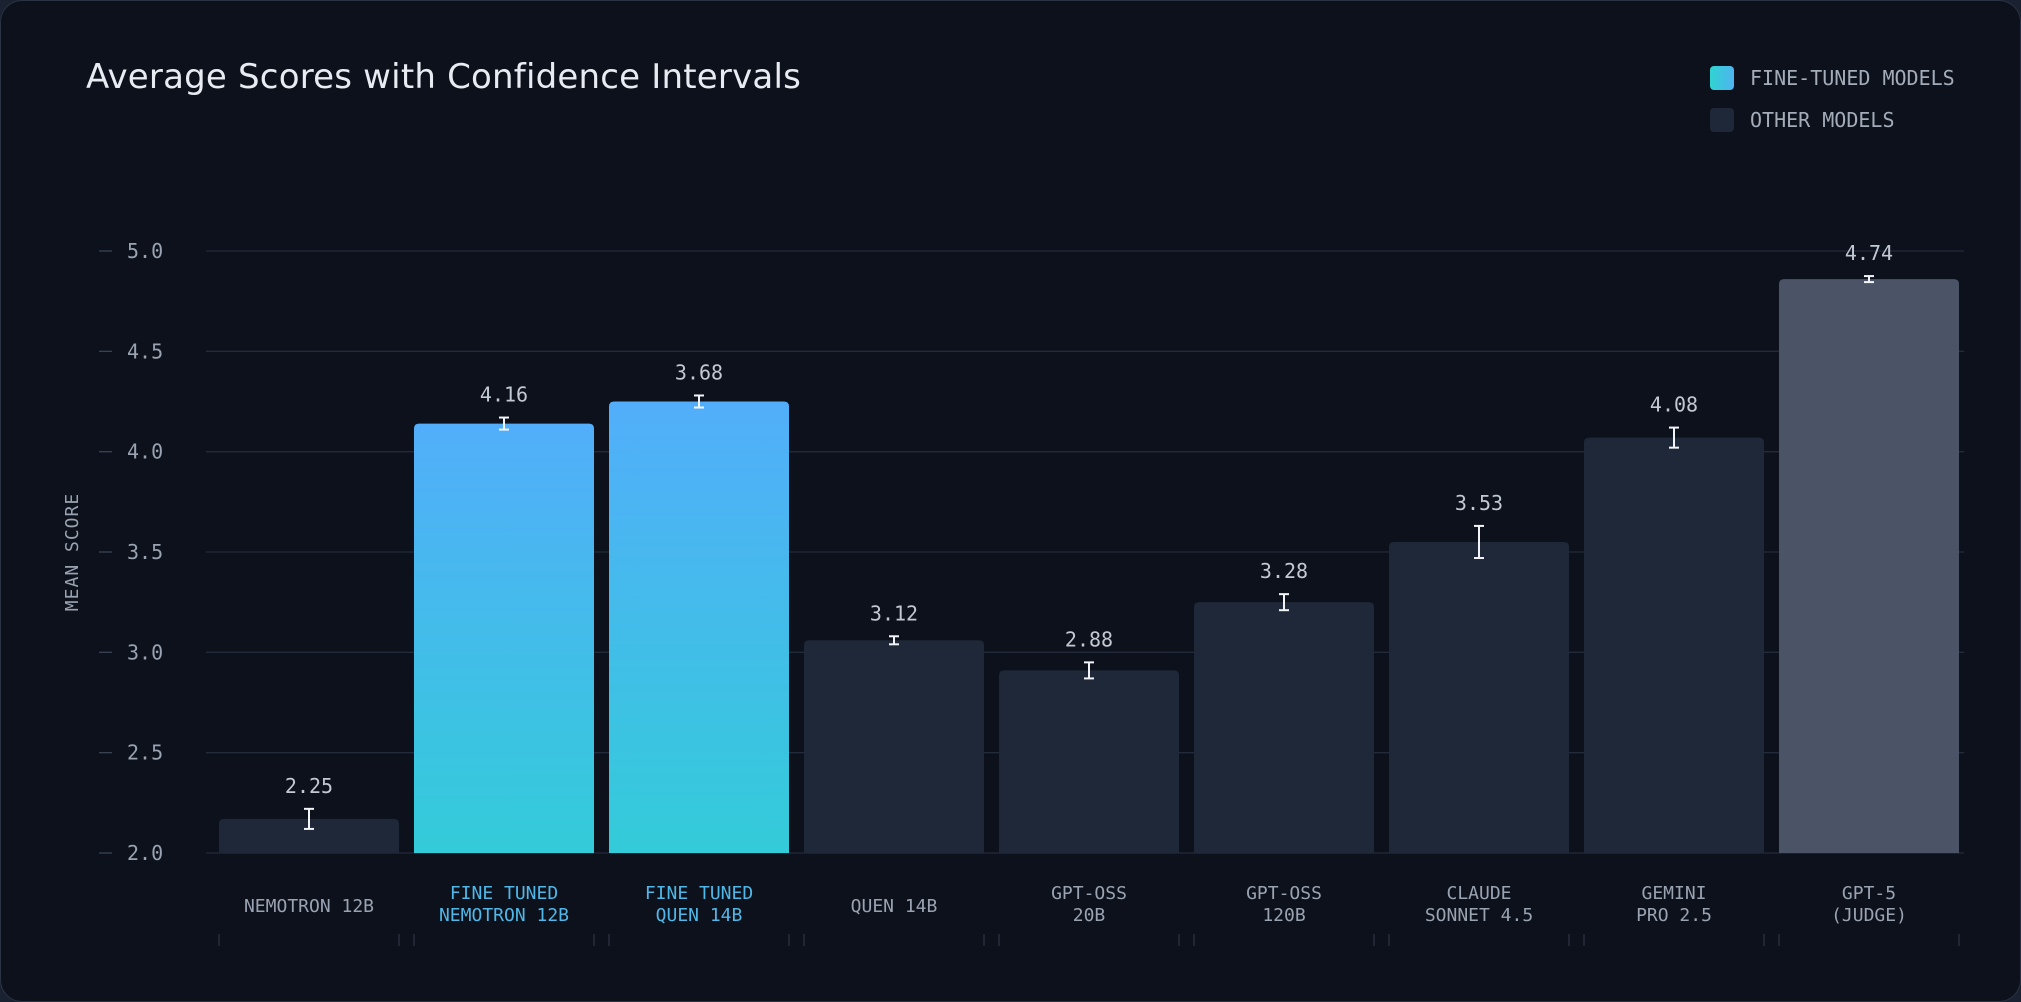  Describe the element at coordinates (145, 552) in the screenshot. I see `y-tick-label: 3.5` at that location.